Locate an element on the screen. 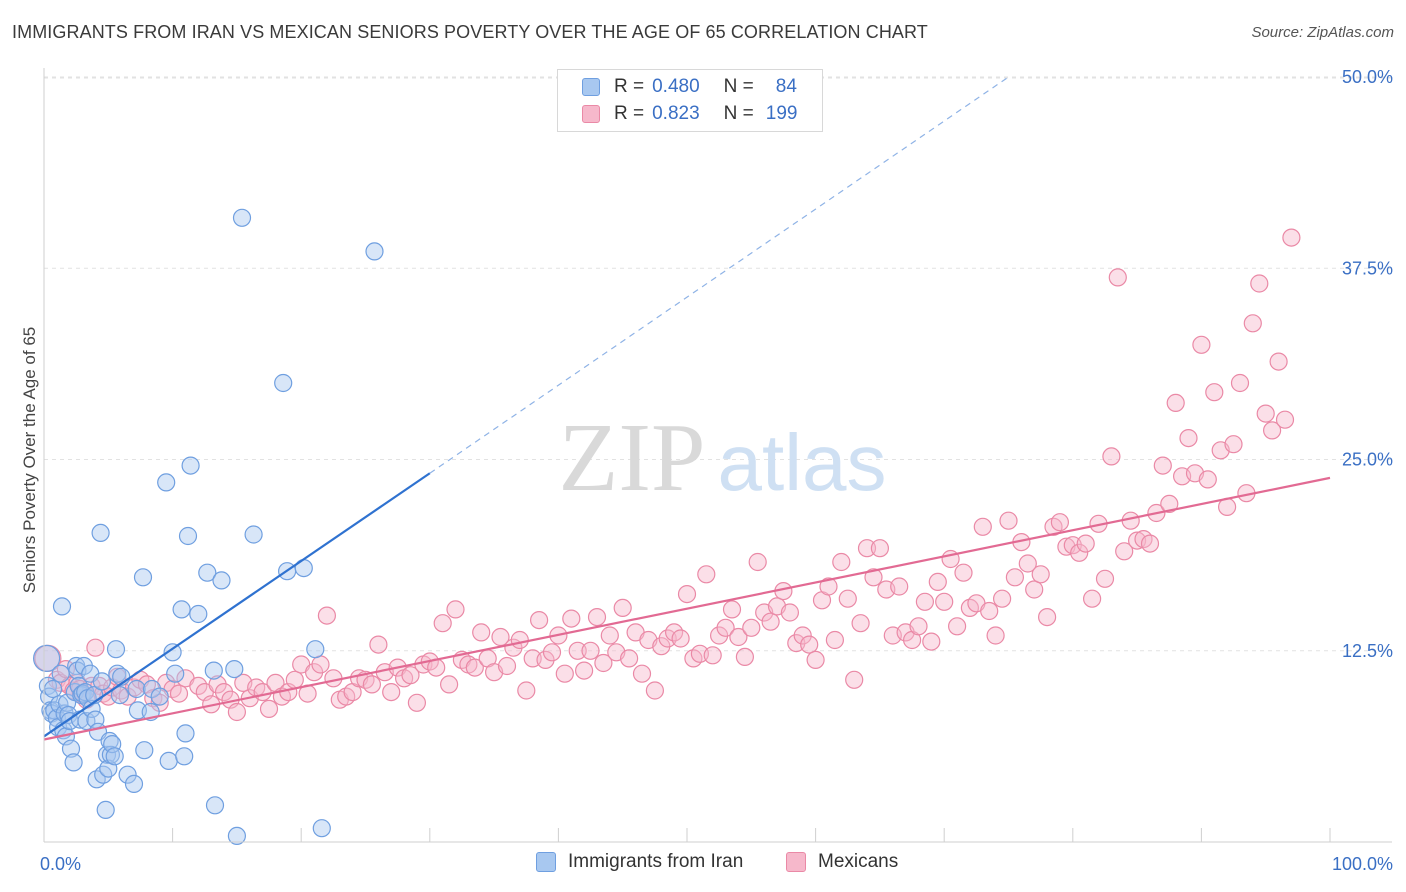 The image size is (1406, 892). y-tick-label: 25.0% is located at coordinates (1367, 460).